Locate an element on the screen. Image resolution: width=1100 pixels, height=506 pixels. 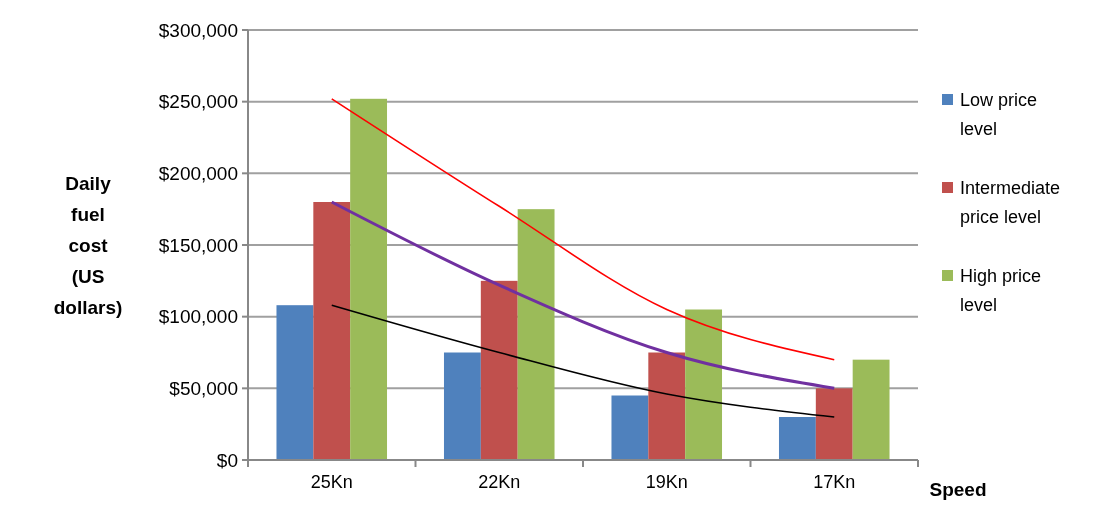
y-tick-label: $100,000 is located at coordinates (198, 317).